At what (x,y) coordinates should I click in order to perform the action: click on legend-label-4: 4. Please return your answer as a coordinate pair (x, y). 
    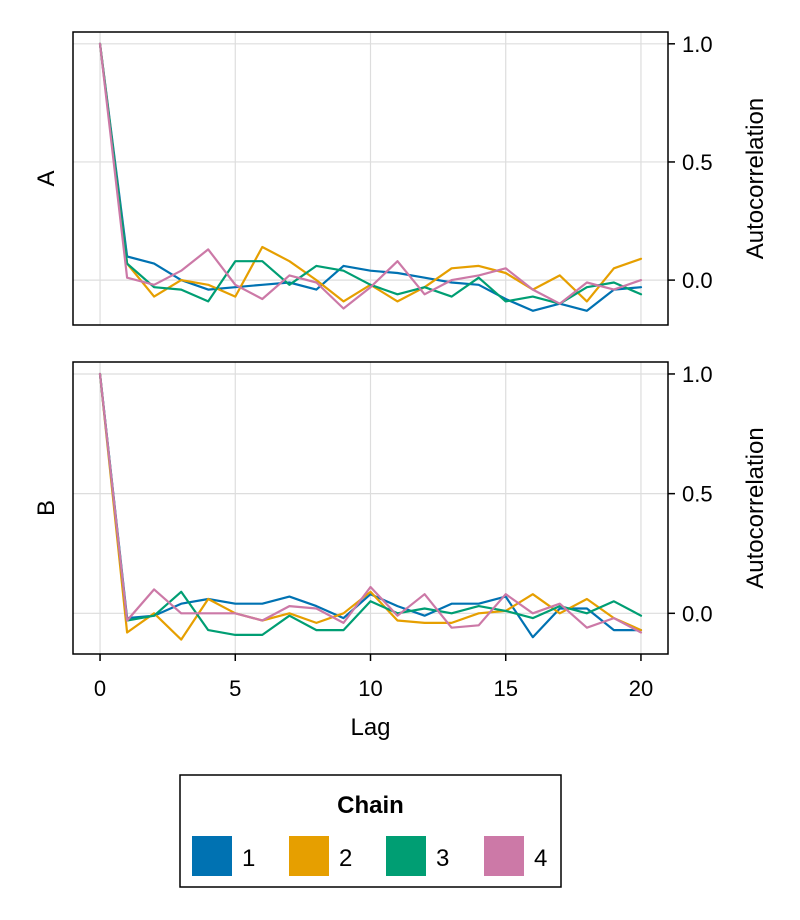
    Looking at the image, I should click on (540, 858).